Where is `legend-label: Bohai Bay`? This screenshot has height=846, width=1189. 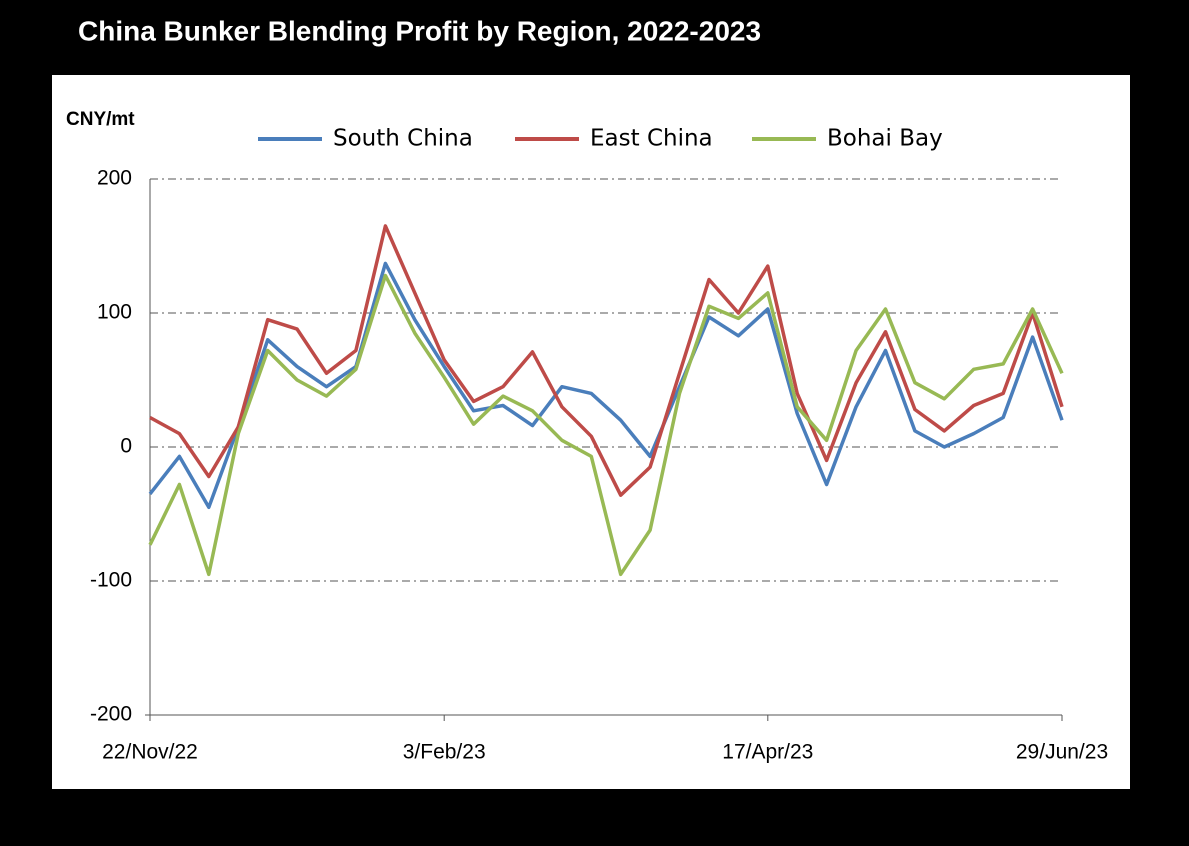
legend-label: Bohai Bay is located at coordinates (885, 139).